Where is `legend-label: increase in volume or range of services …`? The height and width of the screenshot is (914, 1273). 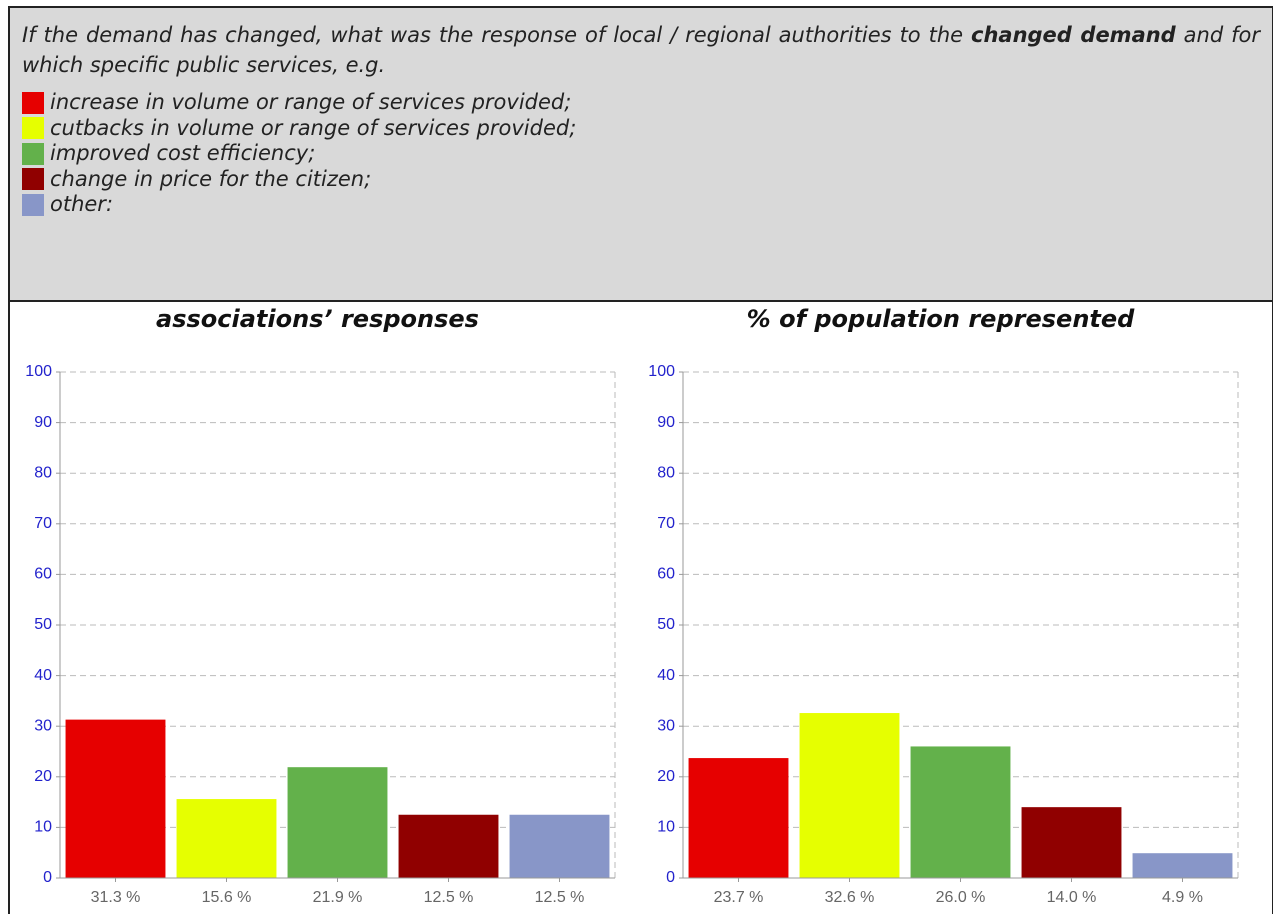
legend-label: increase in volume or range of services … is located at coordinates (311, 102).